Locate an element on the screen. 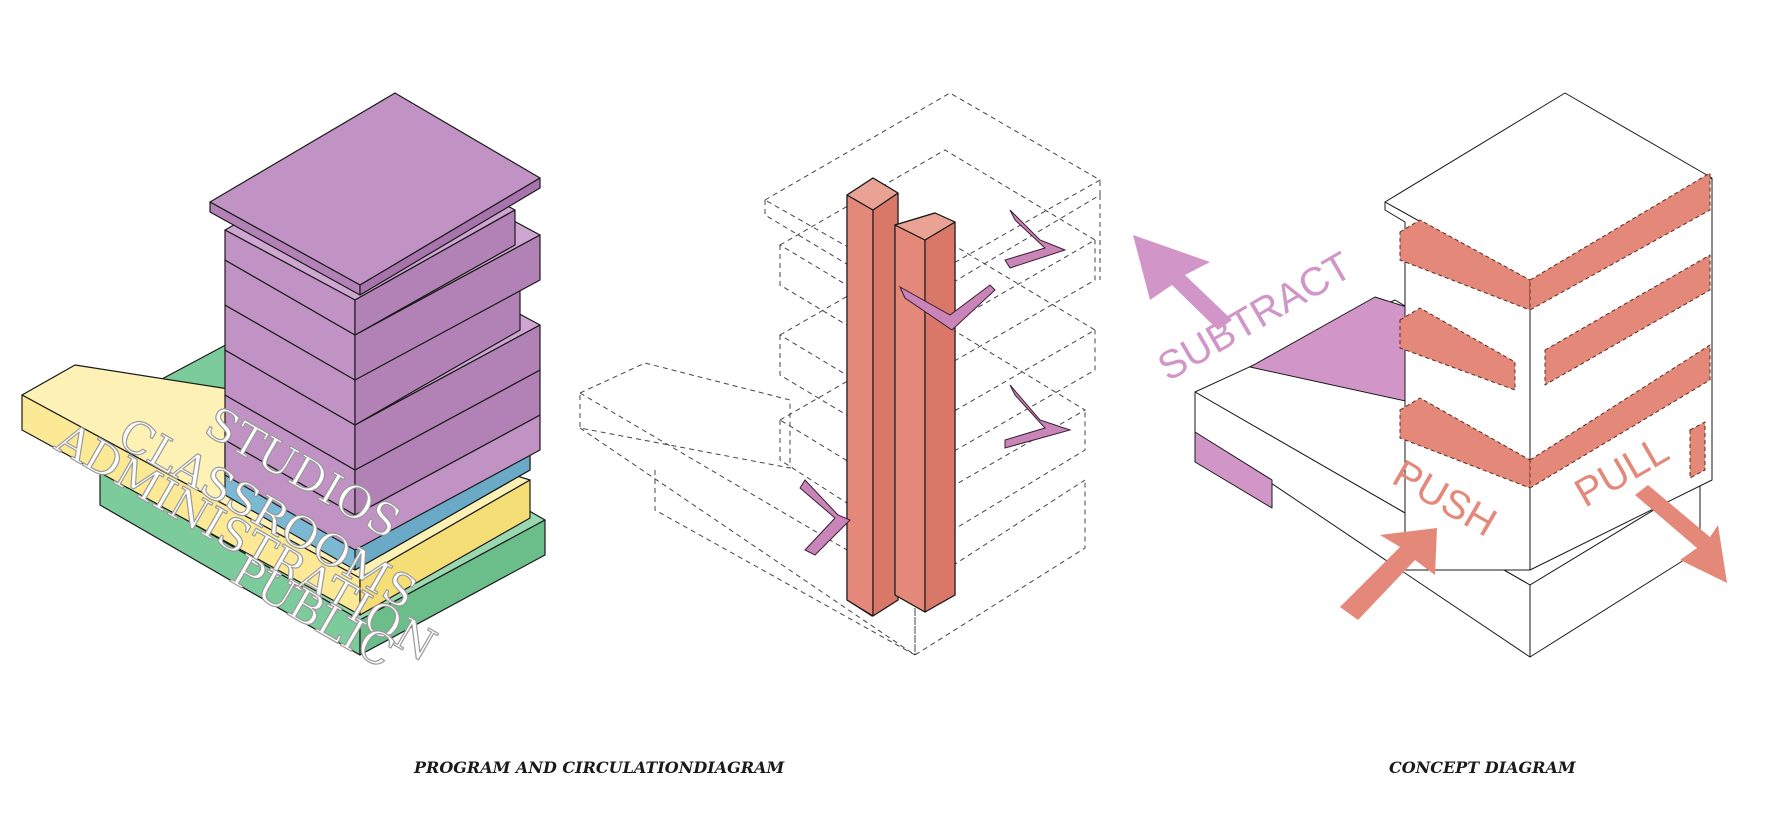 Image resolution: width=1773 pixels, height=813 pixels. studios-volume is located at coordinates (375, 321).